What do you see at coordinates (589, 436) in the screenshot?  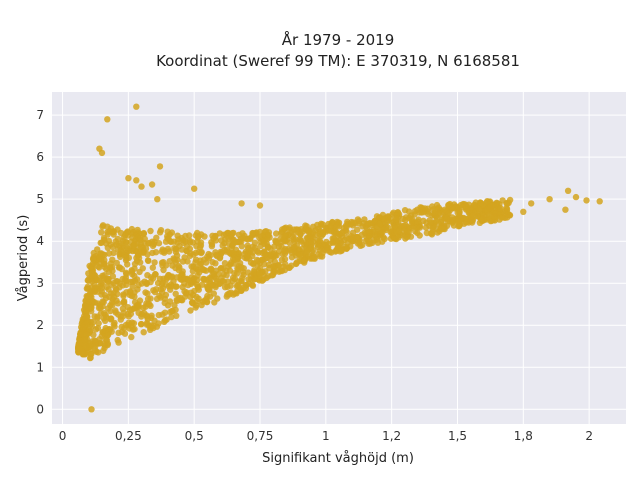 I see `x-tick-label: 2` at bounding box center [589, 436].